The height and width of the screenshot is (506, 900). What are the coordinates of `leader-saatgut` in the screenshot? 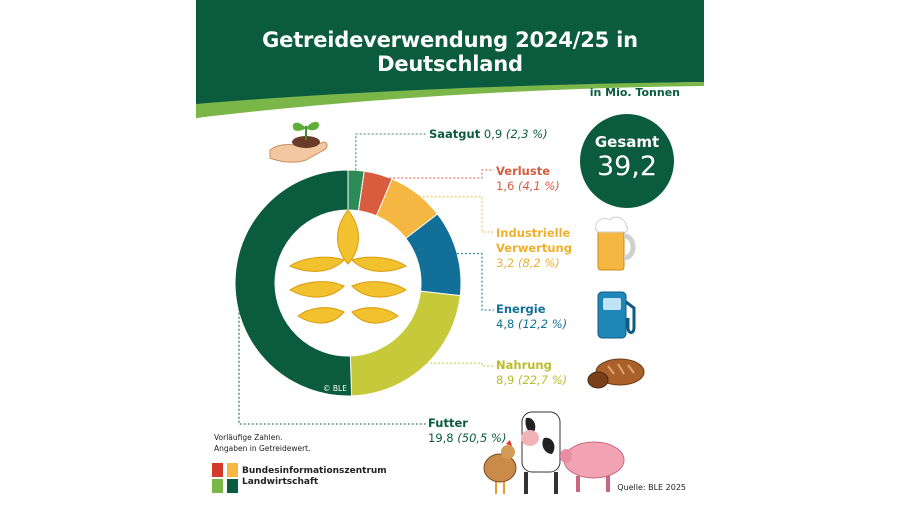 It's located at (390, 154).